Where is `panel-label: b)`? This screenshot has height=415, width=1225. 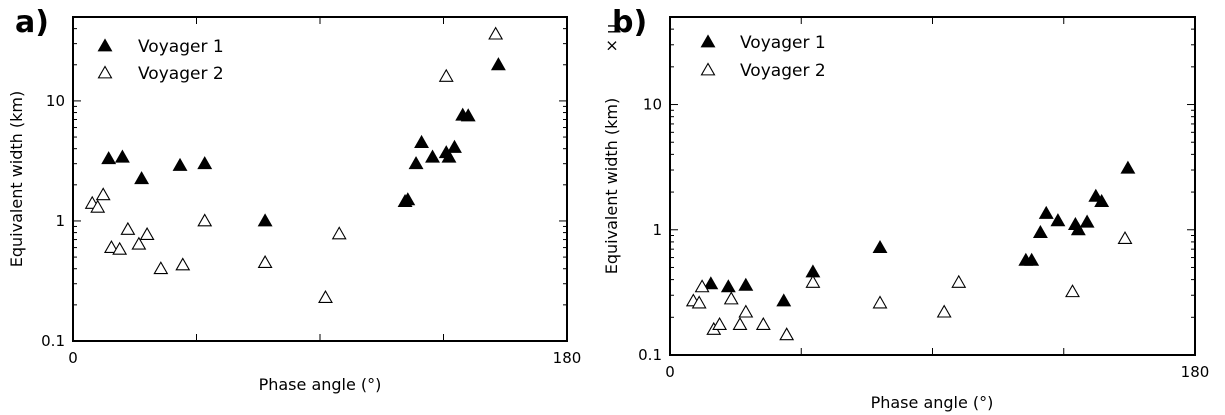 panel-label: b) is located at coordinates (629, 22).